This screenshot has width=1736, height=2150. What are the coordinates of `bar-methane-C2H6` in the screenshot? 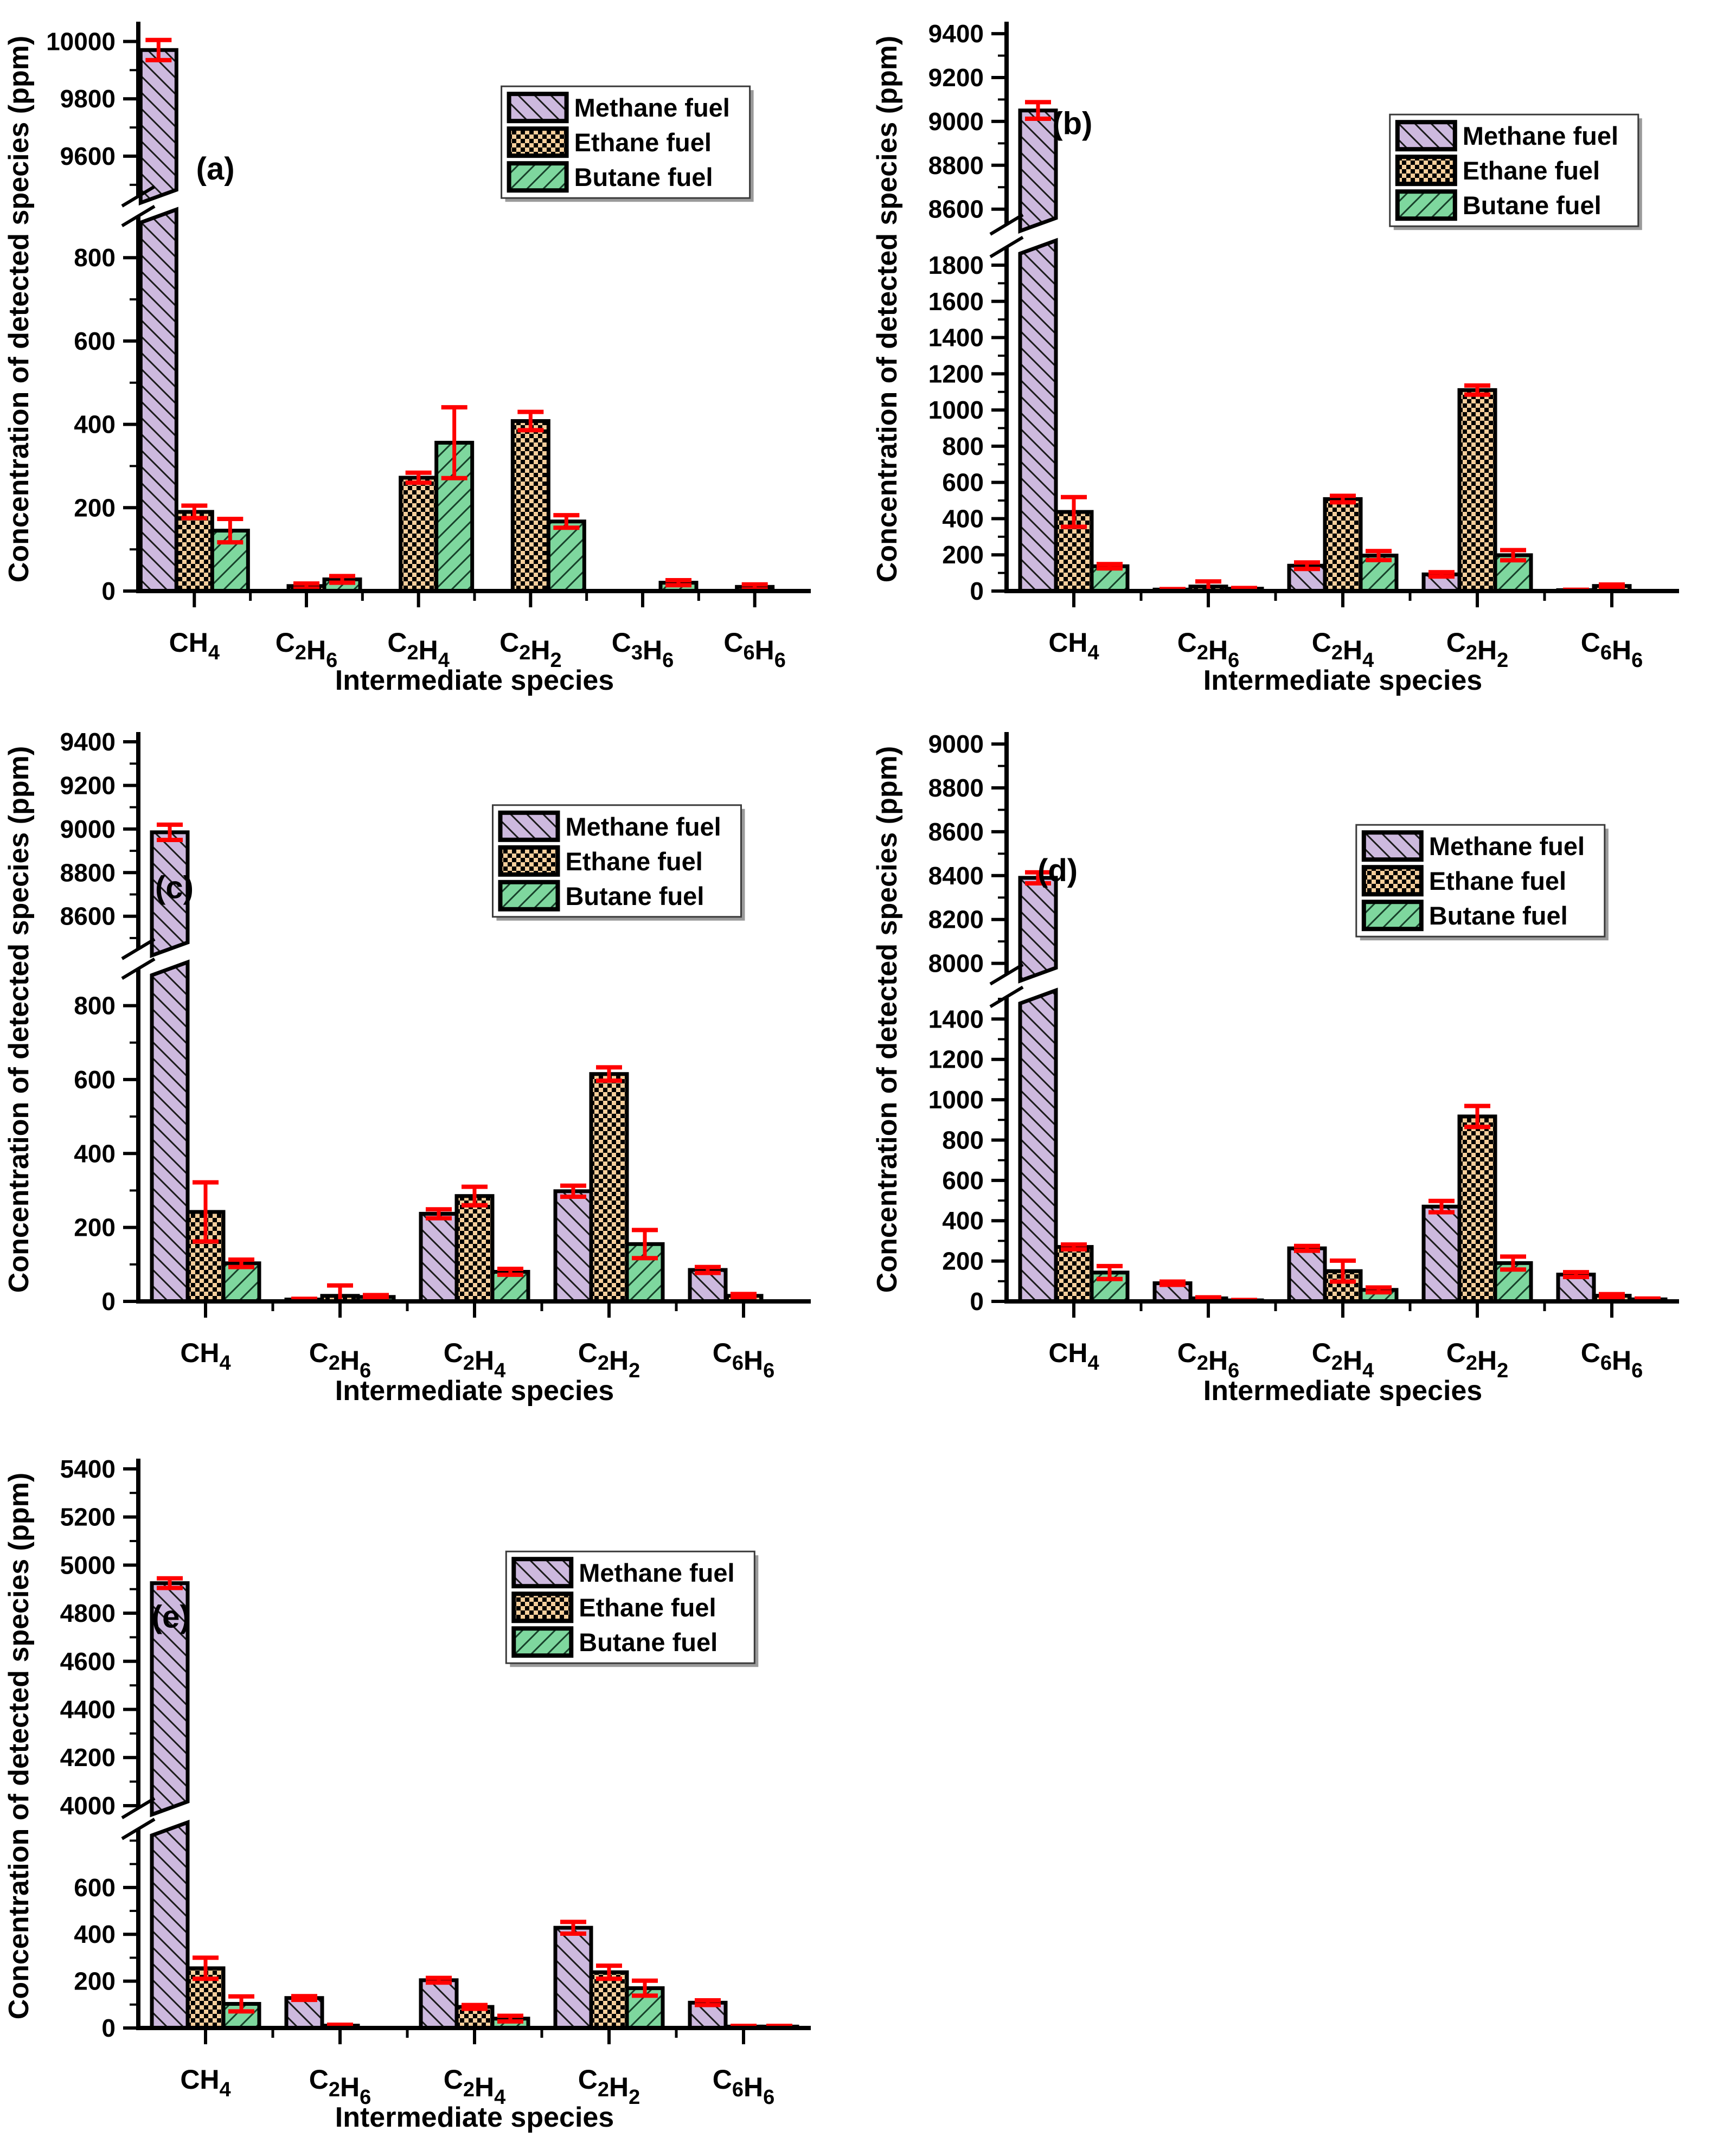 It's located at (304, 2013).